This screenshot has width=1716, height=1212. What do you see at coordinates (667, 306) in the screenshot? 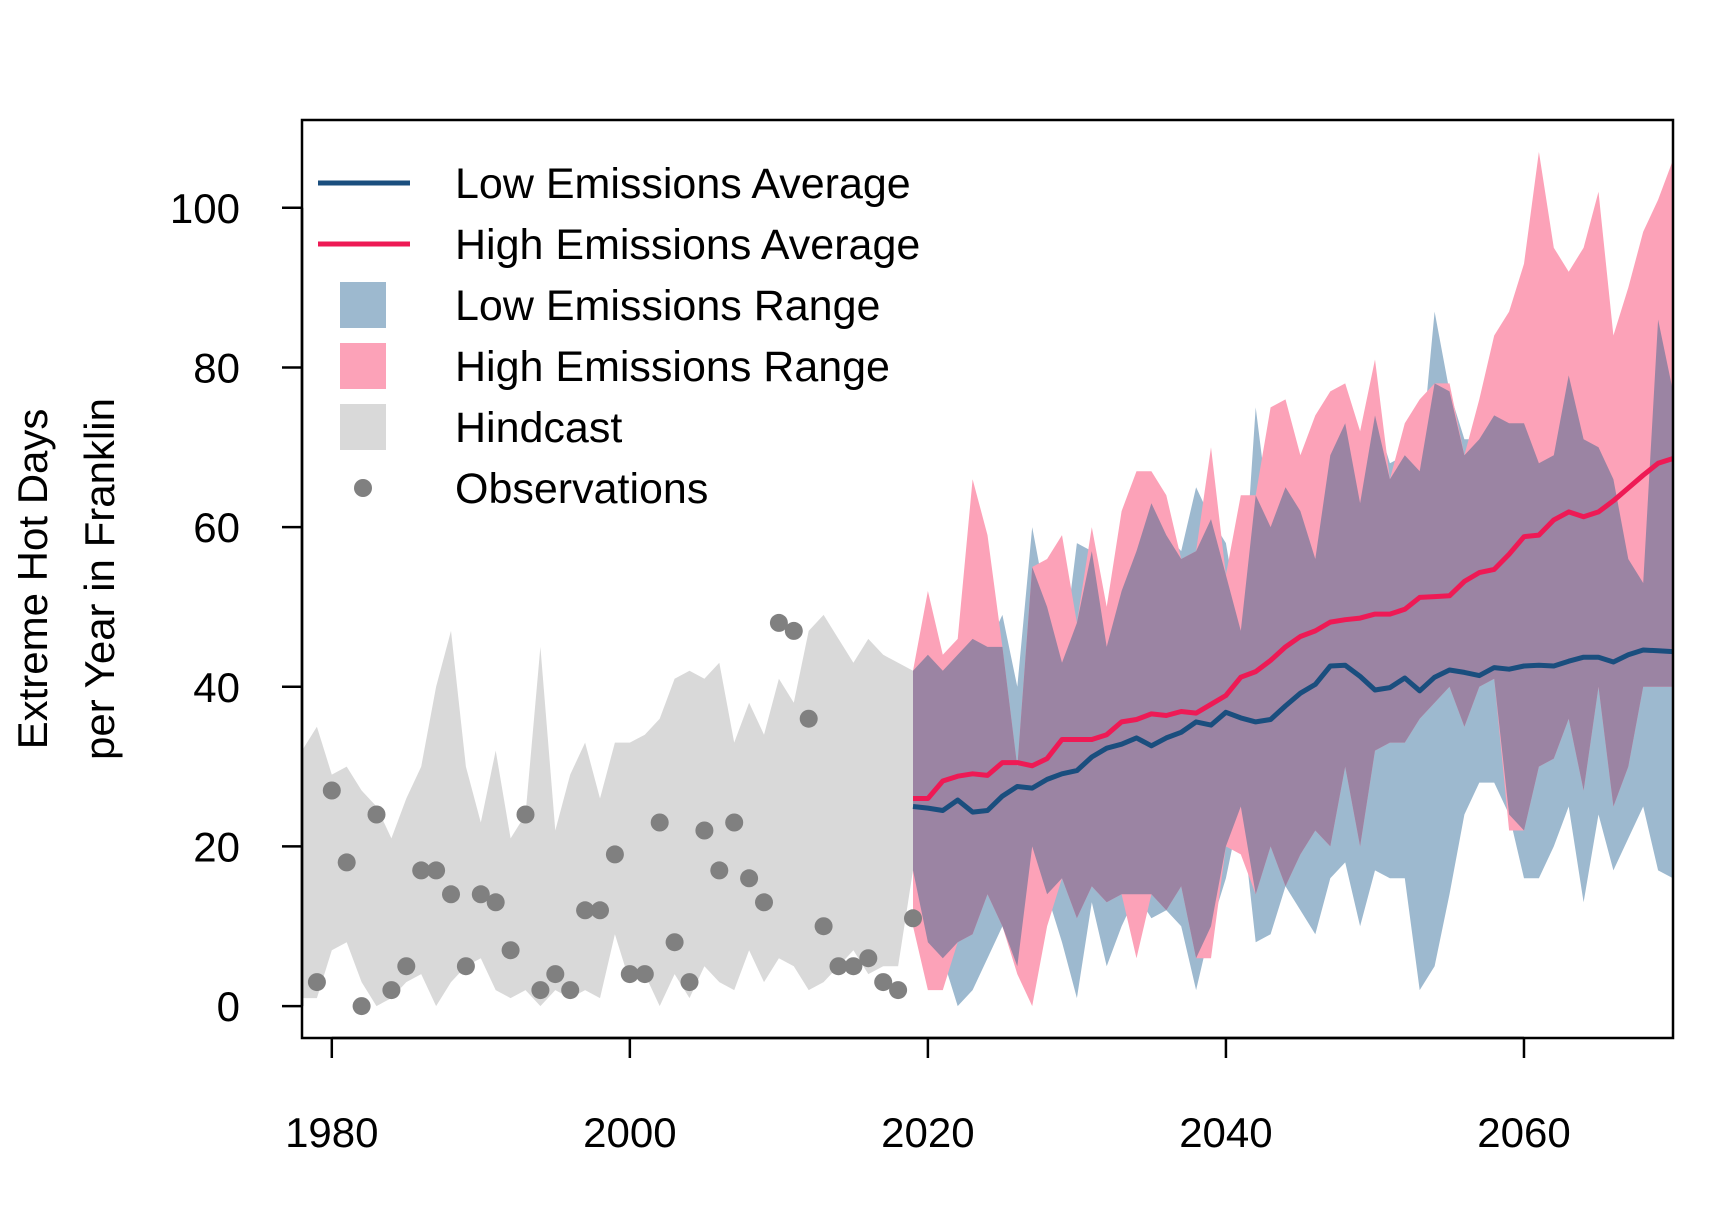
I see `legend-label: Low Emissions Range` at bounding box center [667, 306].